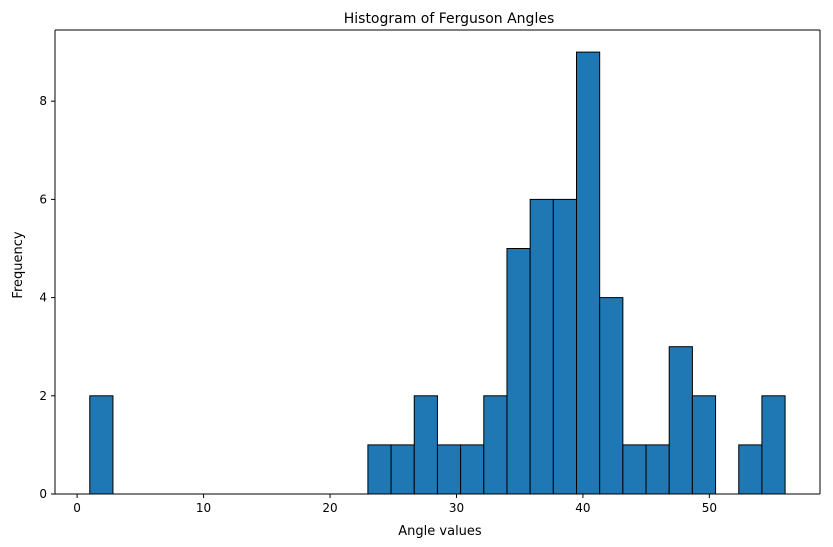 The image size is (833, 547). What do you see at coordinates (395, 504) in the screenshot?
I see `x-axis-ticks: 0 10 20 30 40 50` at bounding box center [395, 504].